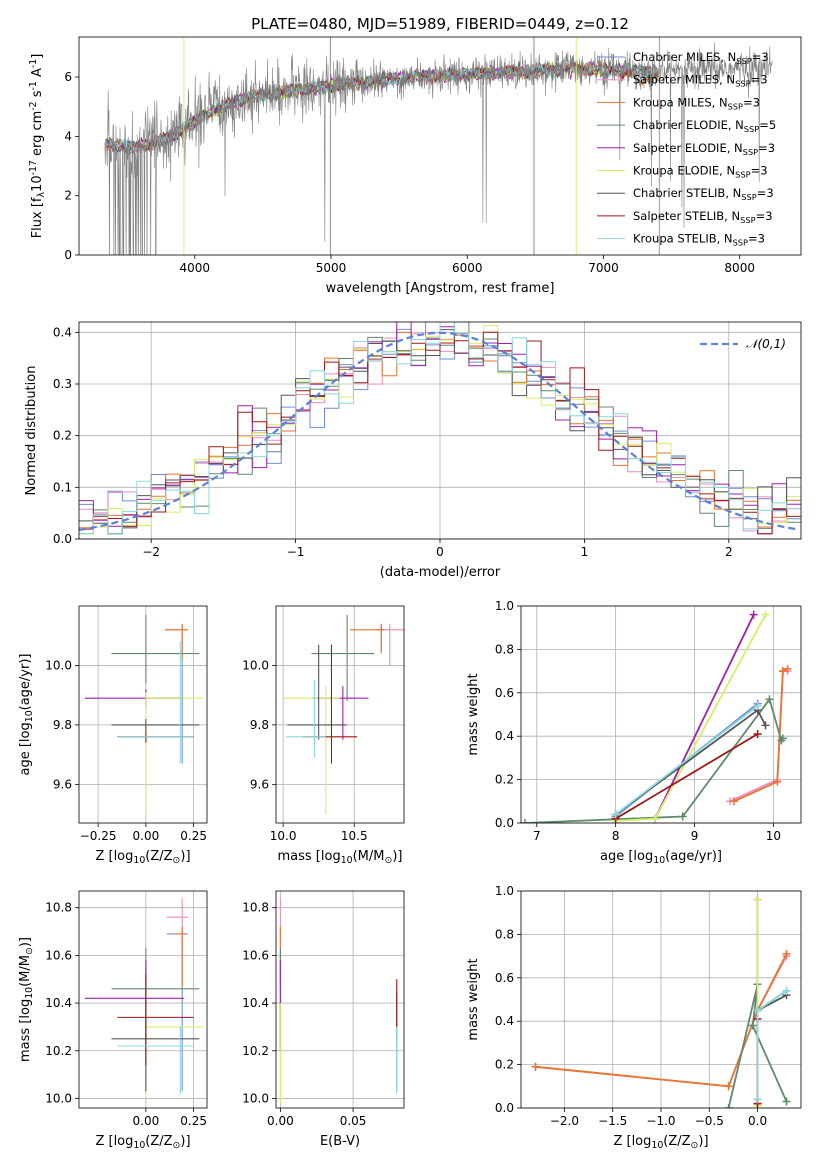  Describe the element at coordinates (709, 1121) in the screenshot. I see `x-tick-label: −0.5` at that location.